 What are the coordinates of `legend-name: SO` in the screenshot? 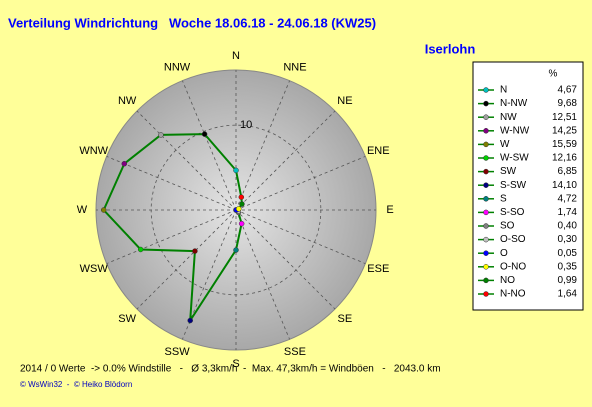 It's located at (507, 226).